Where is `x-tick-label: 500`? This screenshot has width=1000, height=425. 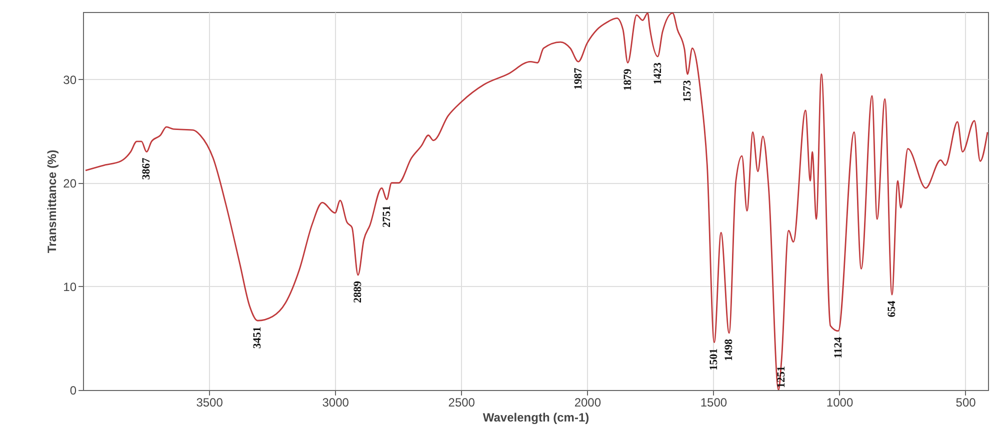
x-tick-label: 500 is located at coordinates (966, 403).